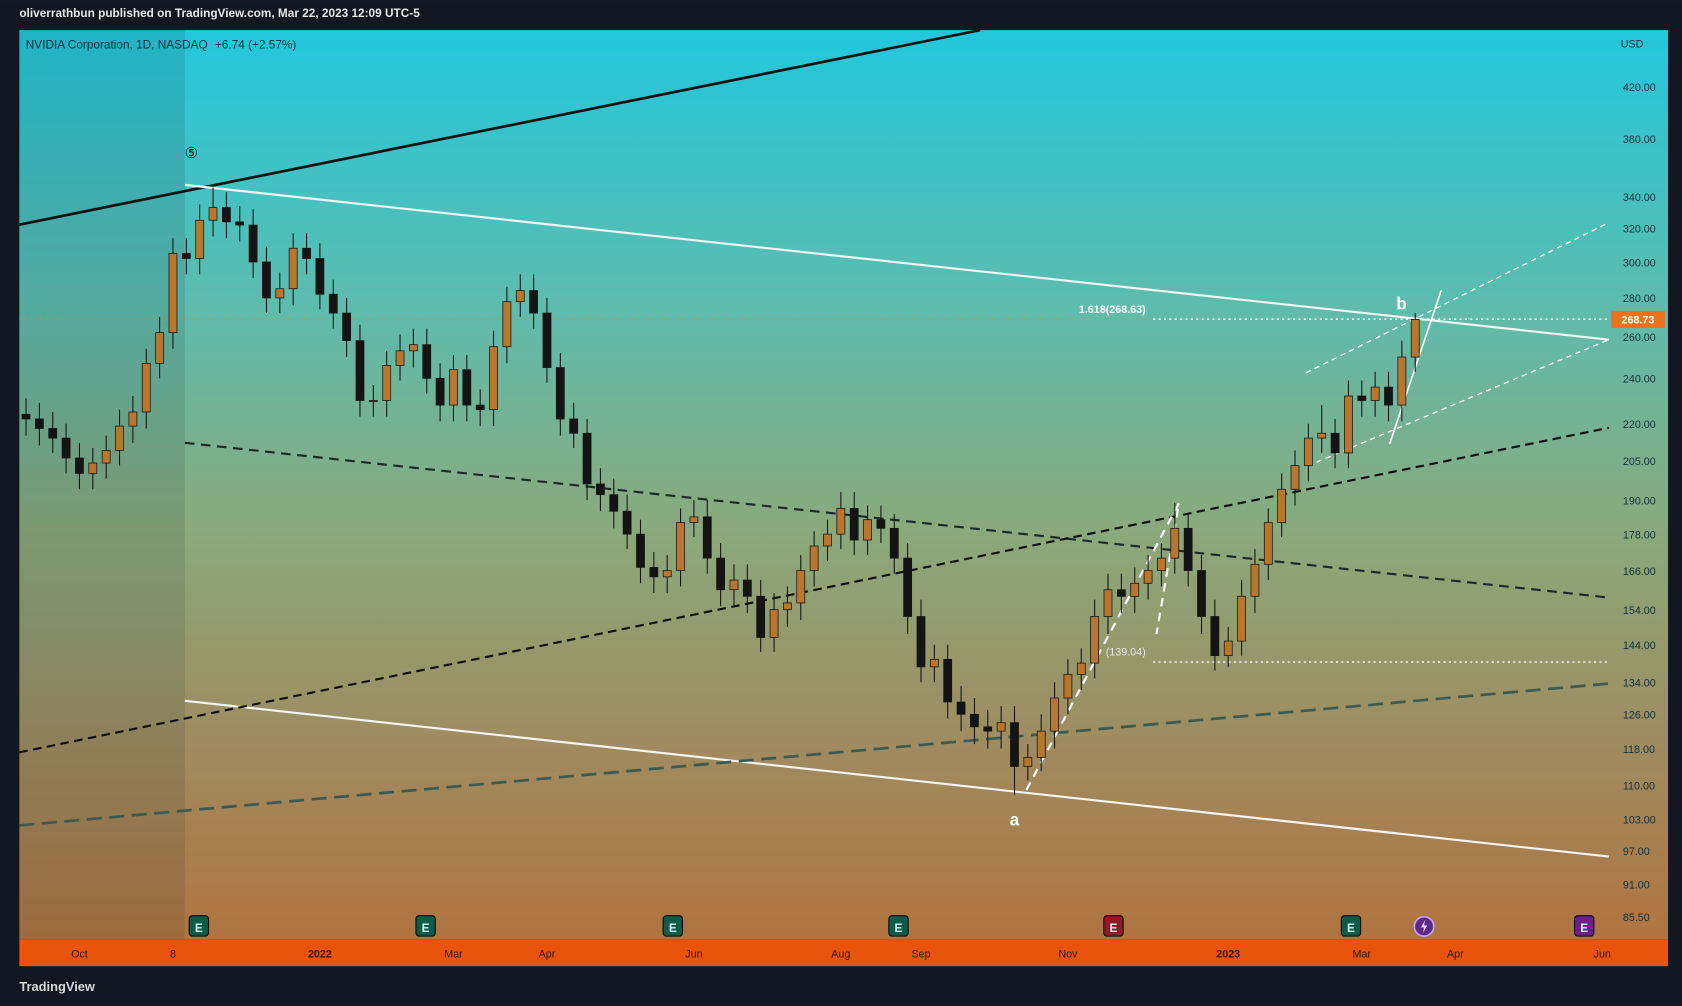 Image resolution: width=1682 pixels, height=1006 pixels. I want to click on y-tick-label: 340.00, so click(1639, 198).